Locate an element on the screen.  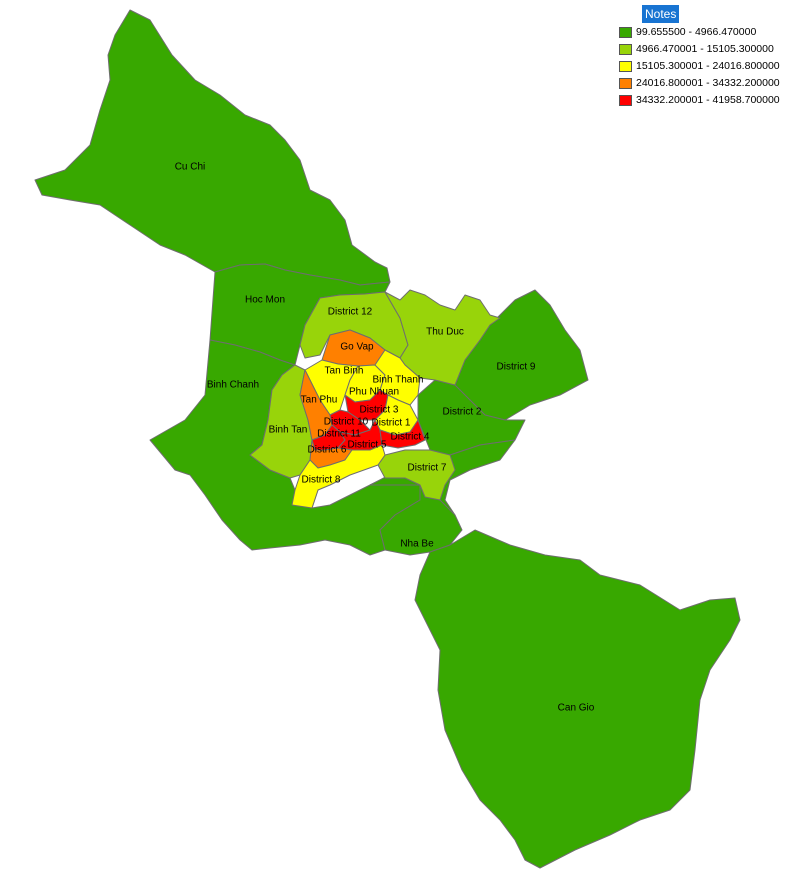
legend-label: 24016.800001 - 34332.200000 is located at coordinates (708, 83).